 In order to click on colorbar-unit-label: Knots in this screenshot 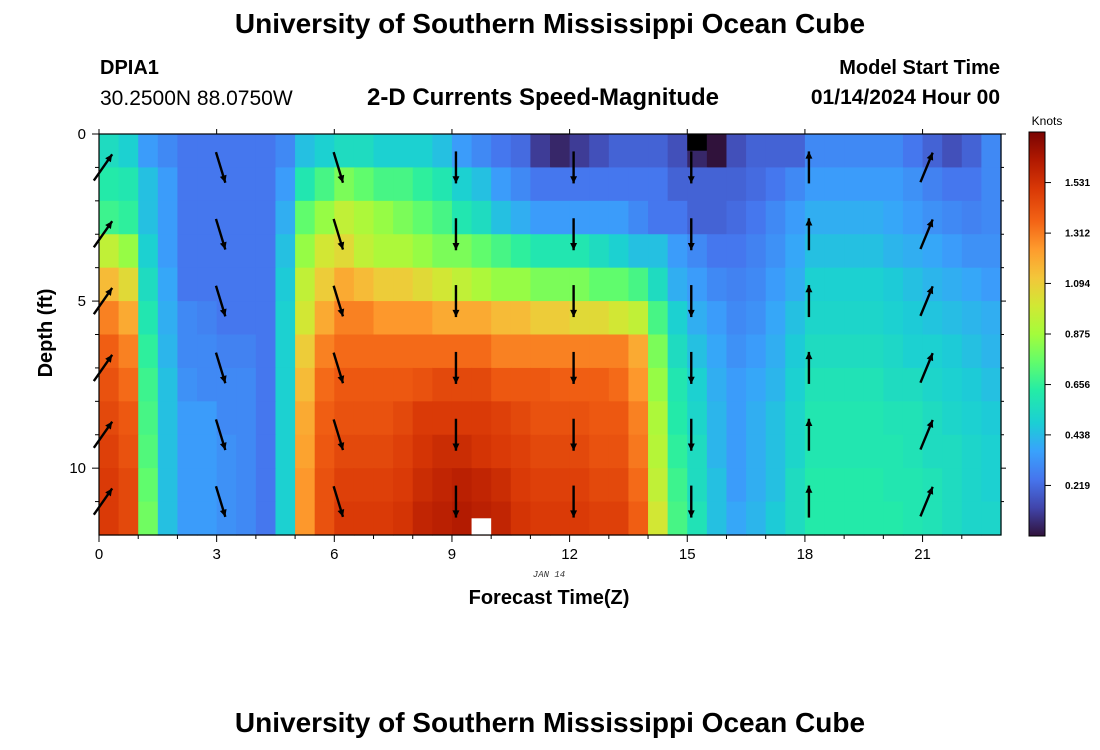, I will do `click(1047, 121)`.